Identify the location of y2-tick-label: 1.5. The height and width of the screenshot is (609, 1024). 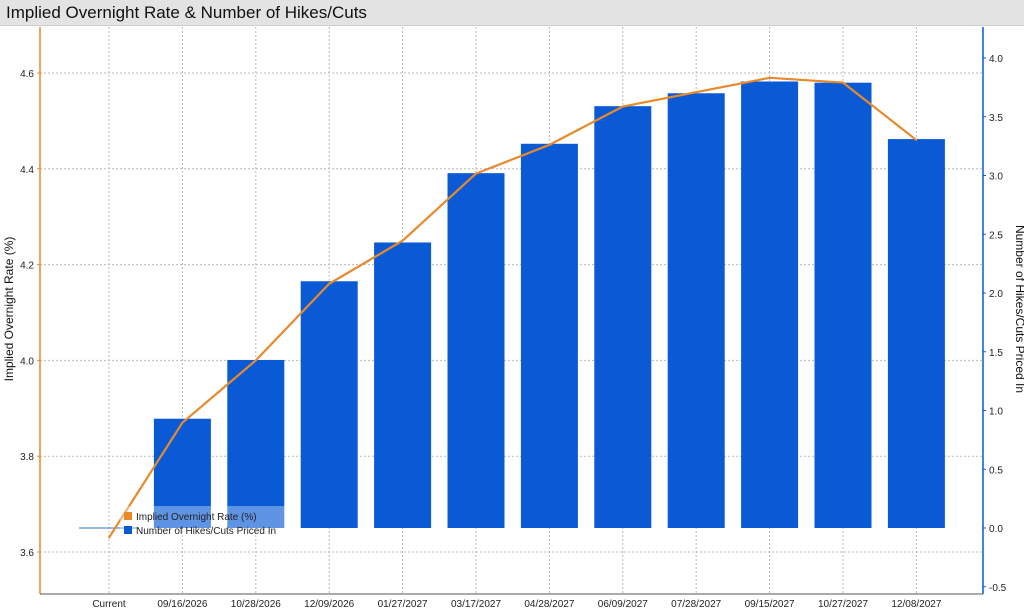
(996, 353).